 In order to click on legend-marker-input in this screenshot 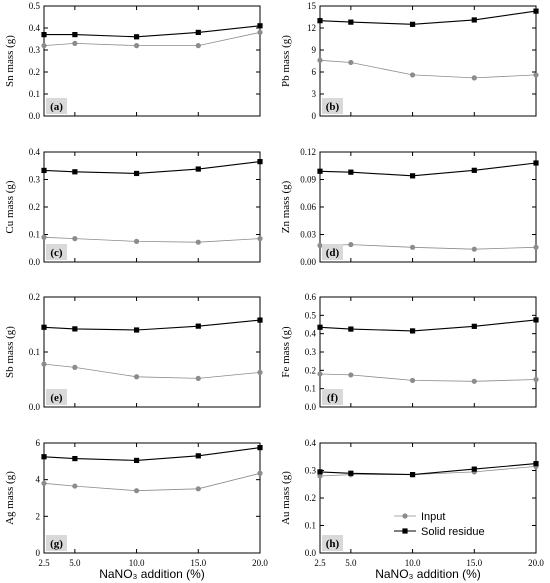, I will do `click(405, 516)`.